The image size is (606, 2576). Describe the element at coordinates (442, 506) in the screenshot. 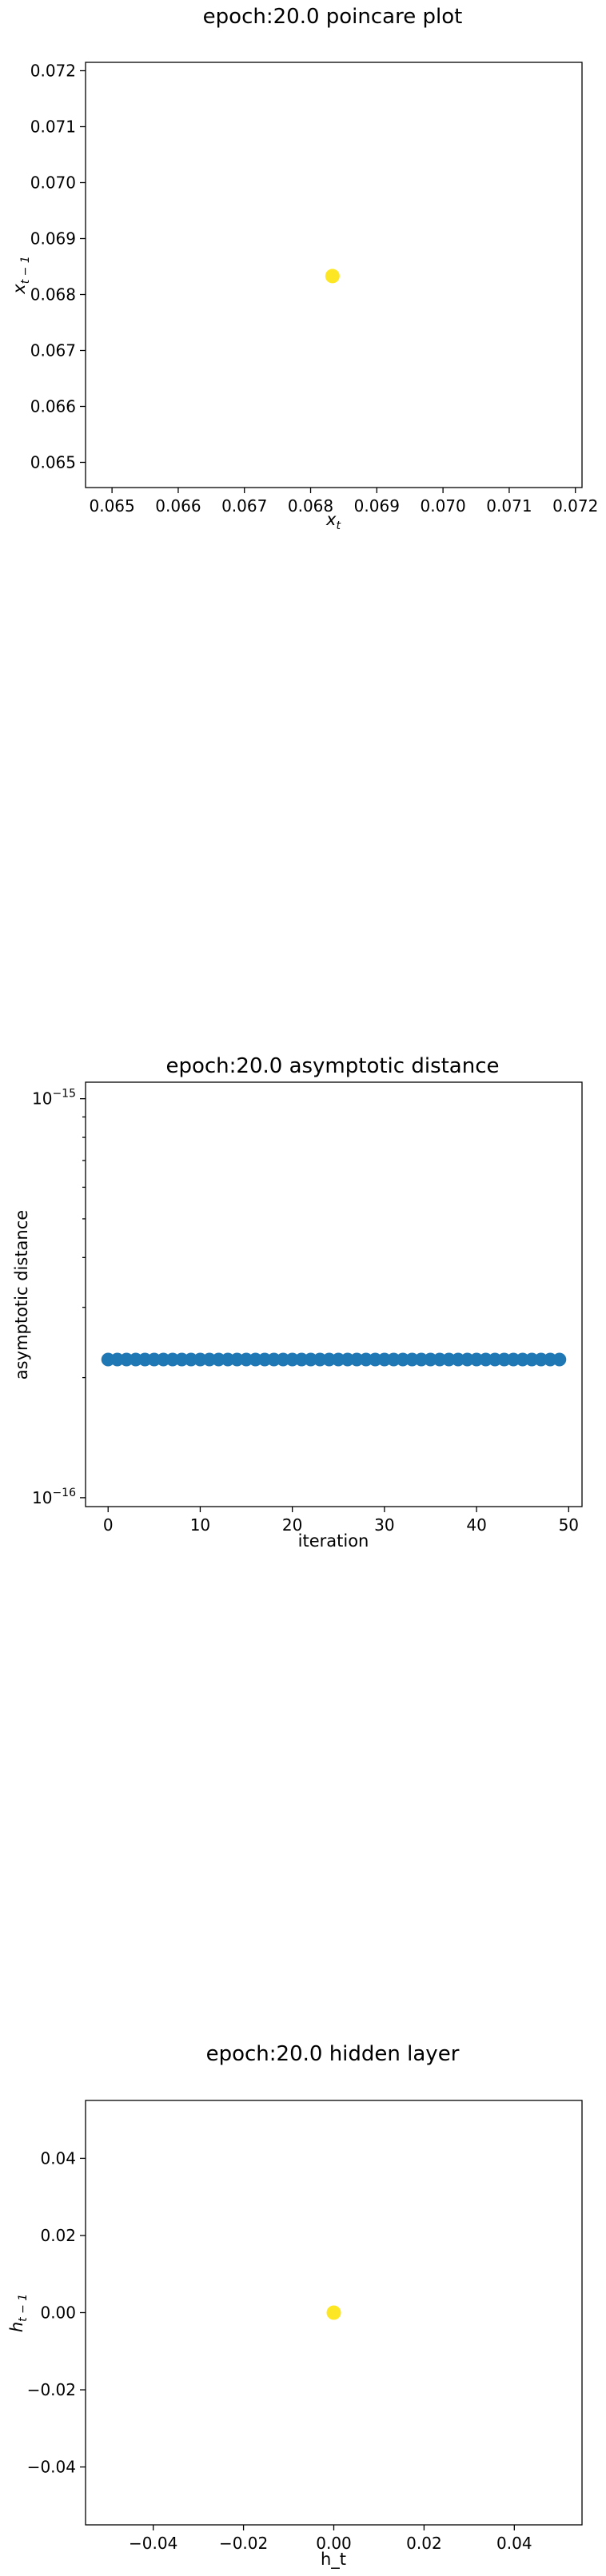

I see `x-tick-label: 0.070` at that location.